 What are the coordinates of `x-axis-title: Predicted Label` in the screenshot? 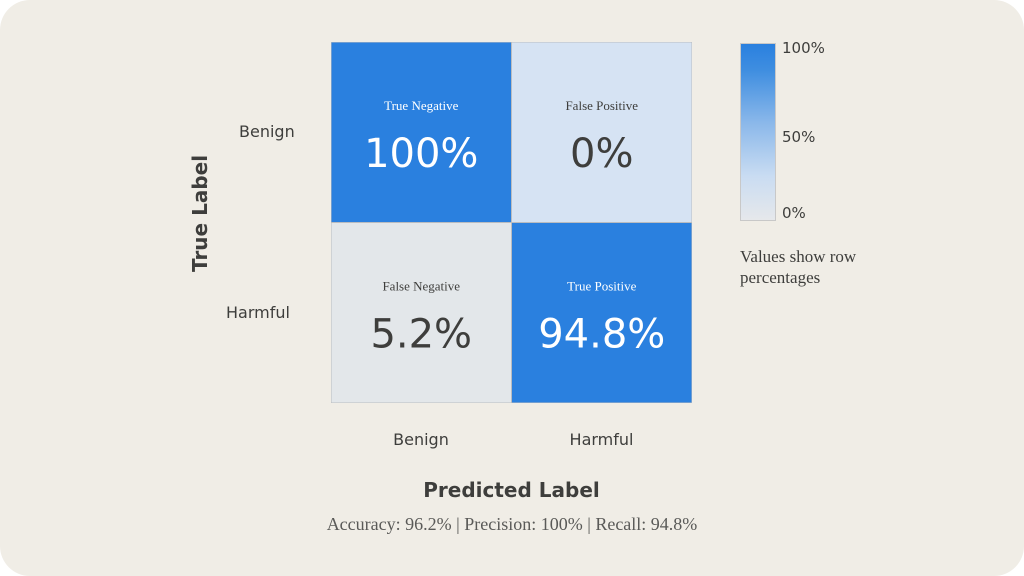 It's located at (511, 490).